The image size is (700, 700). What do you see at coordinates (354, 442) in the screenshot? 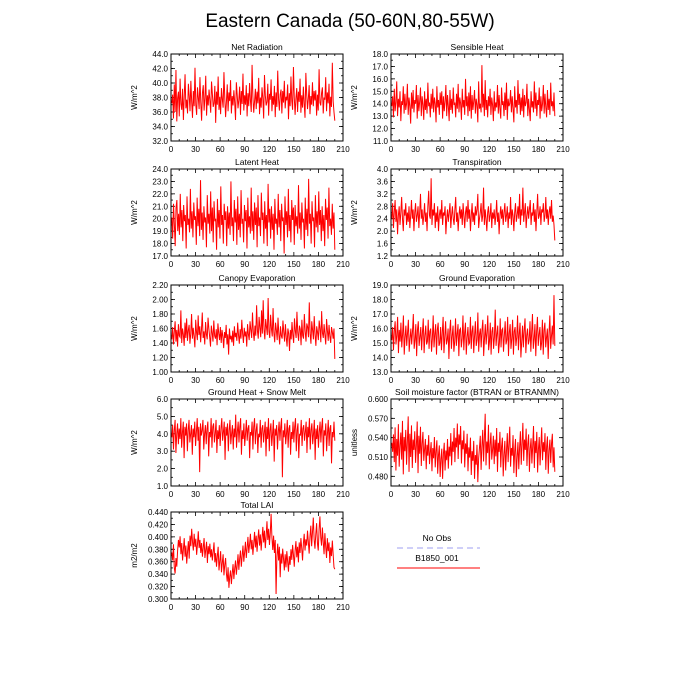
I see `y-axis-label: unitless` at bounding box center [354, 442].